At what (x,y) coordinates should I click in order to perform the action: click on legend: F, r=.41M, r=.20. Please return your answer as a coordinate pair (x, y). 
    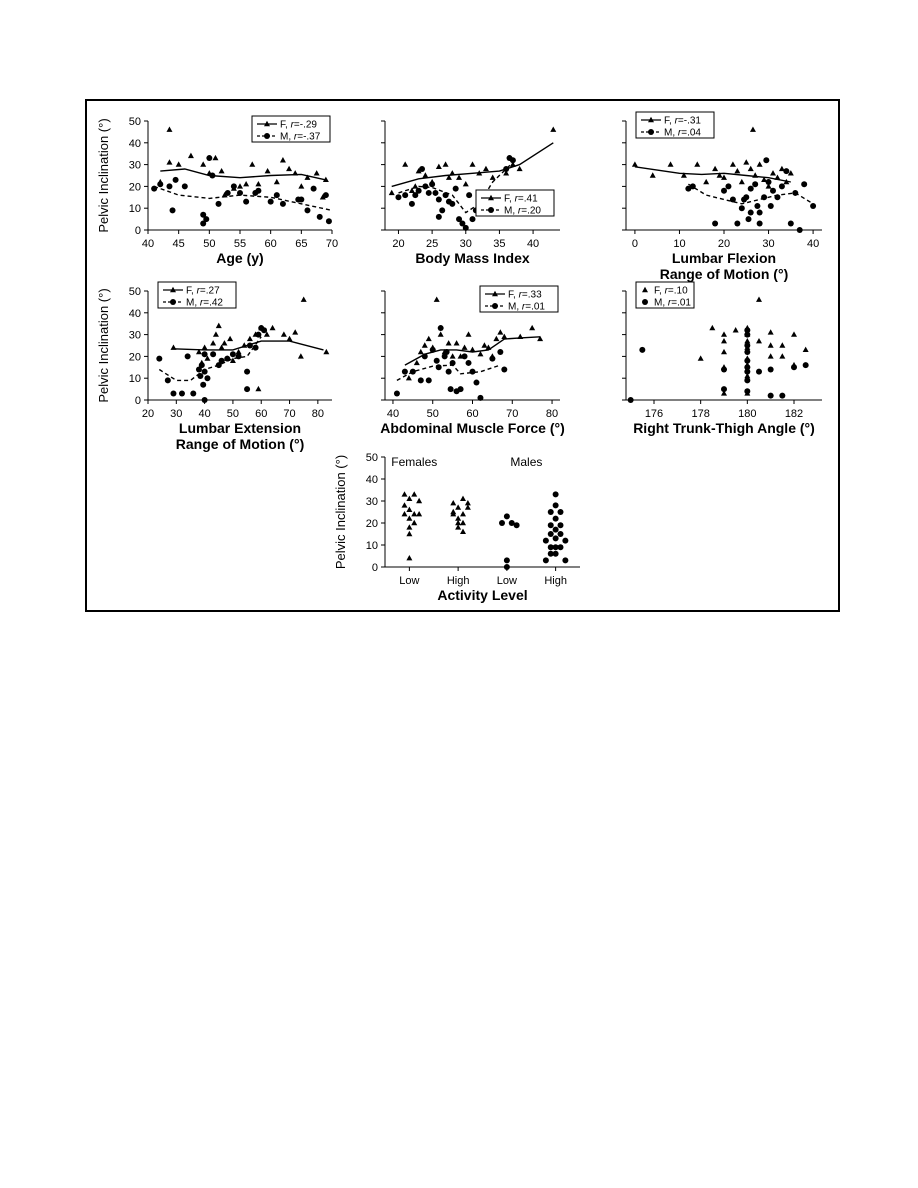
    Looking at the image, I should click on (515, 203).